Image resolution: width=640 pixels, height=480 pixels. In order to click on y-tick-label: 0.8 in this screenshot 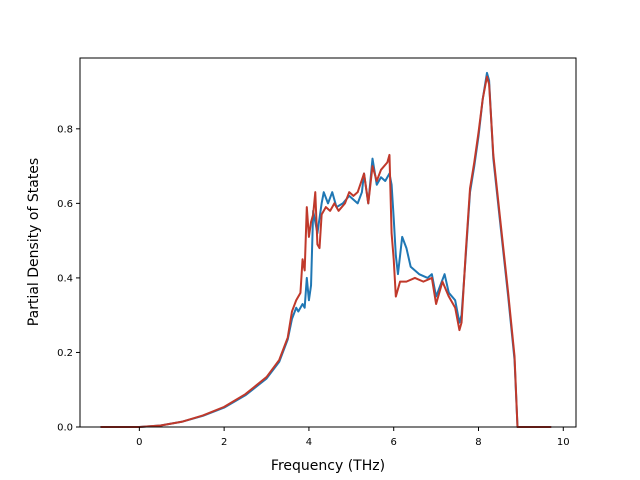, I will do `click(65, 129)`.